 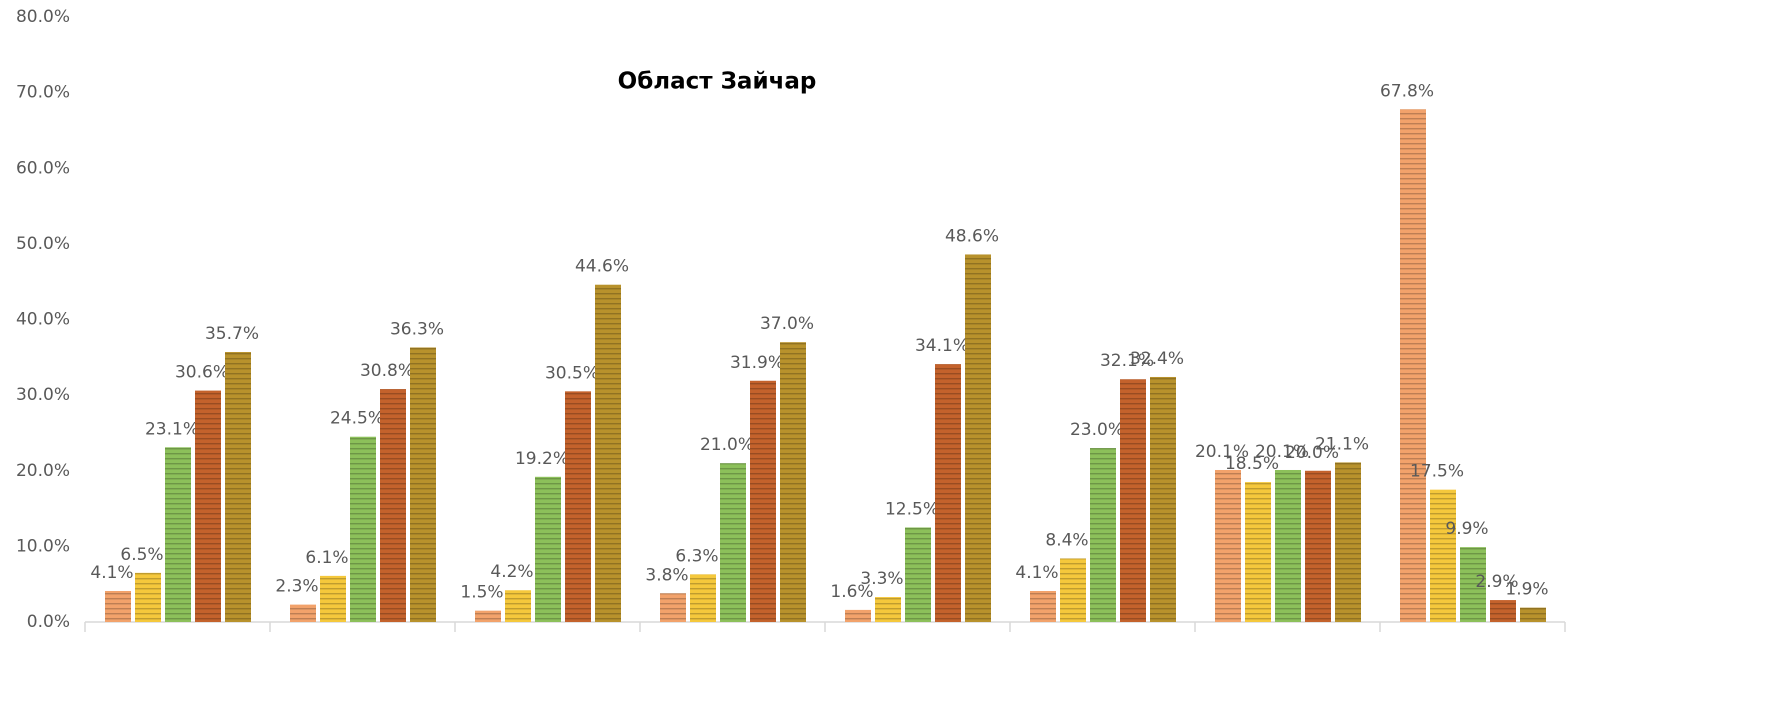 What do you see at coordinates (881, 579) in the screenshot?
I see `data-label: 3.3%` at bounding box center [881, 579].